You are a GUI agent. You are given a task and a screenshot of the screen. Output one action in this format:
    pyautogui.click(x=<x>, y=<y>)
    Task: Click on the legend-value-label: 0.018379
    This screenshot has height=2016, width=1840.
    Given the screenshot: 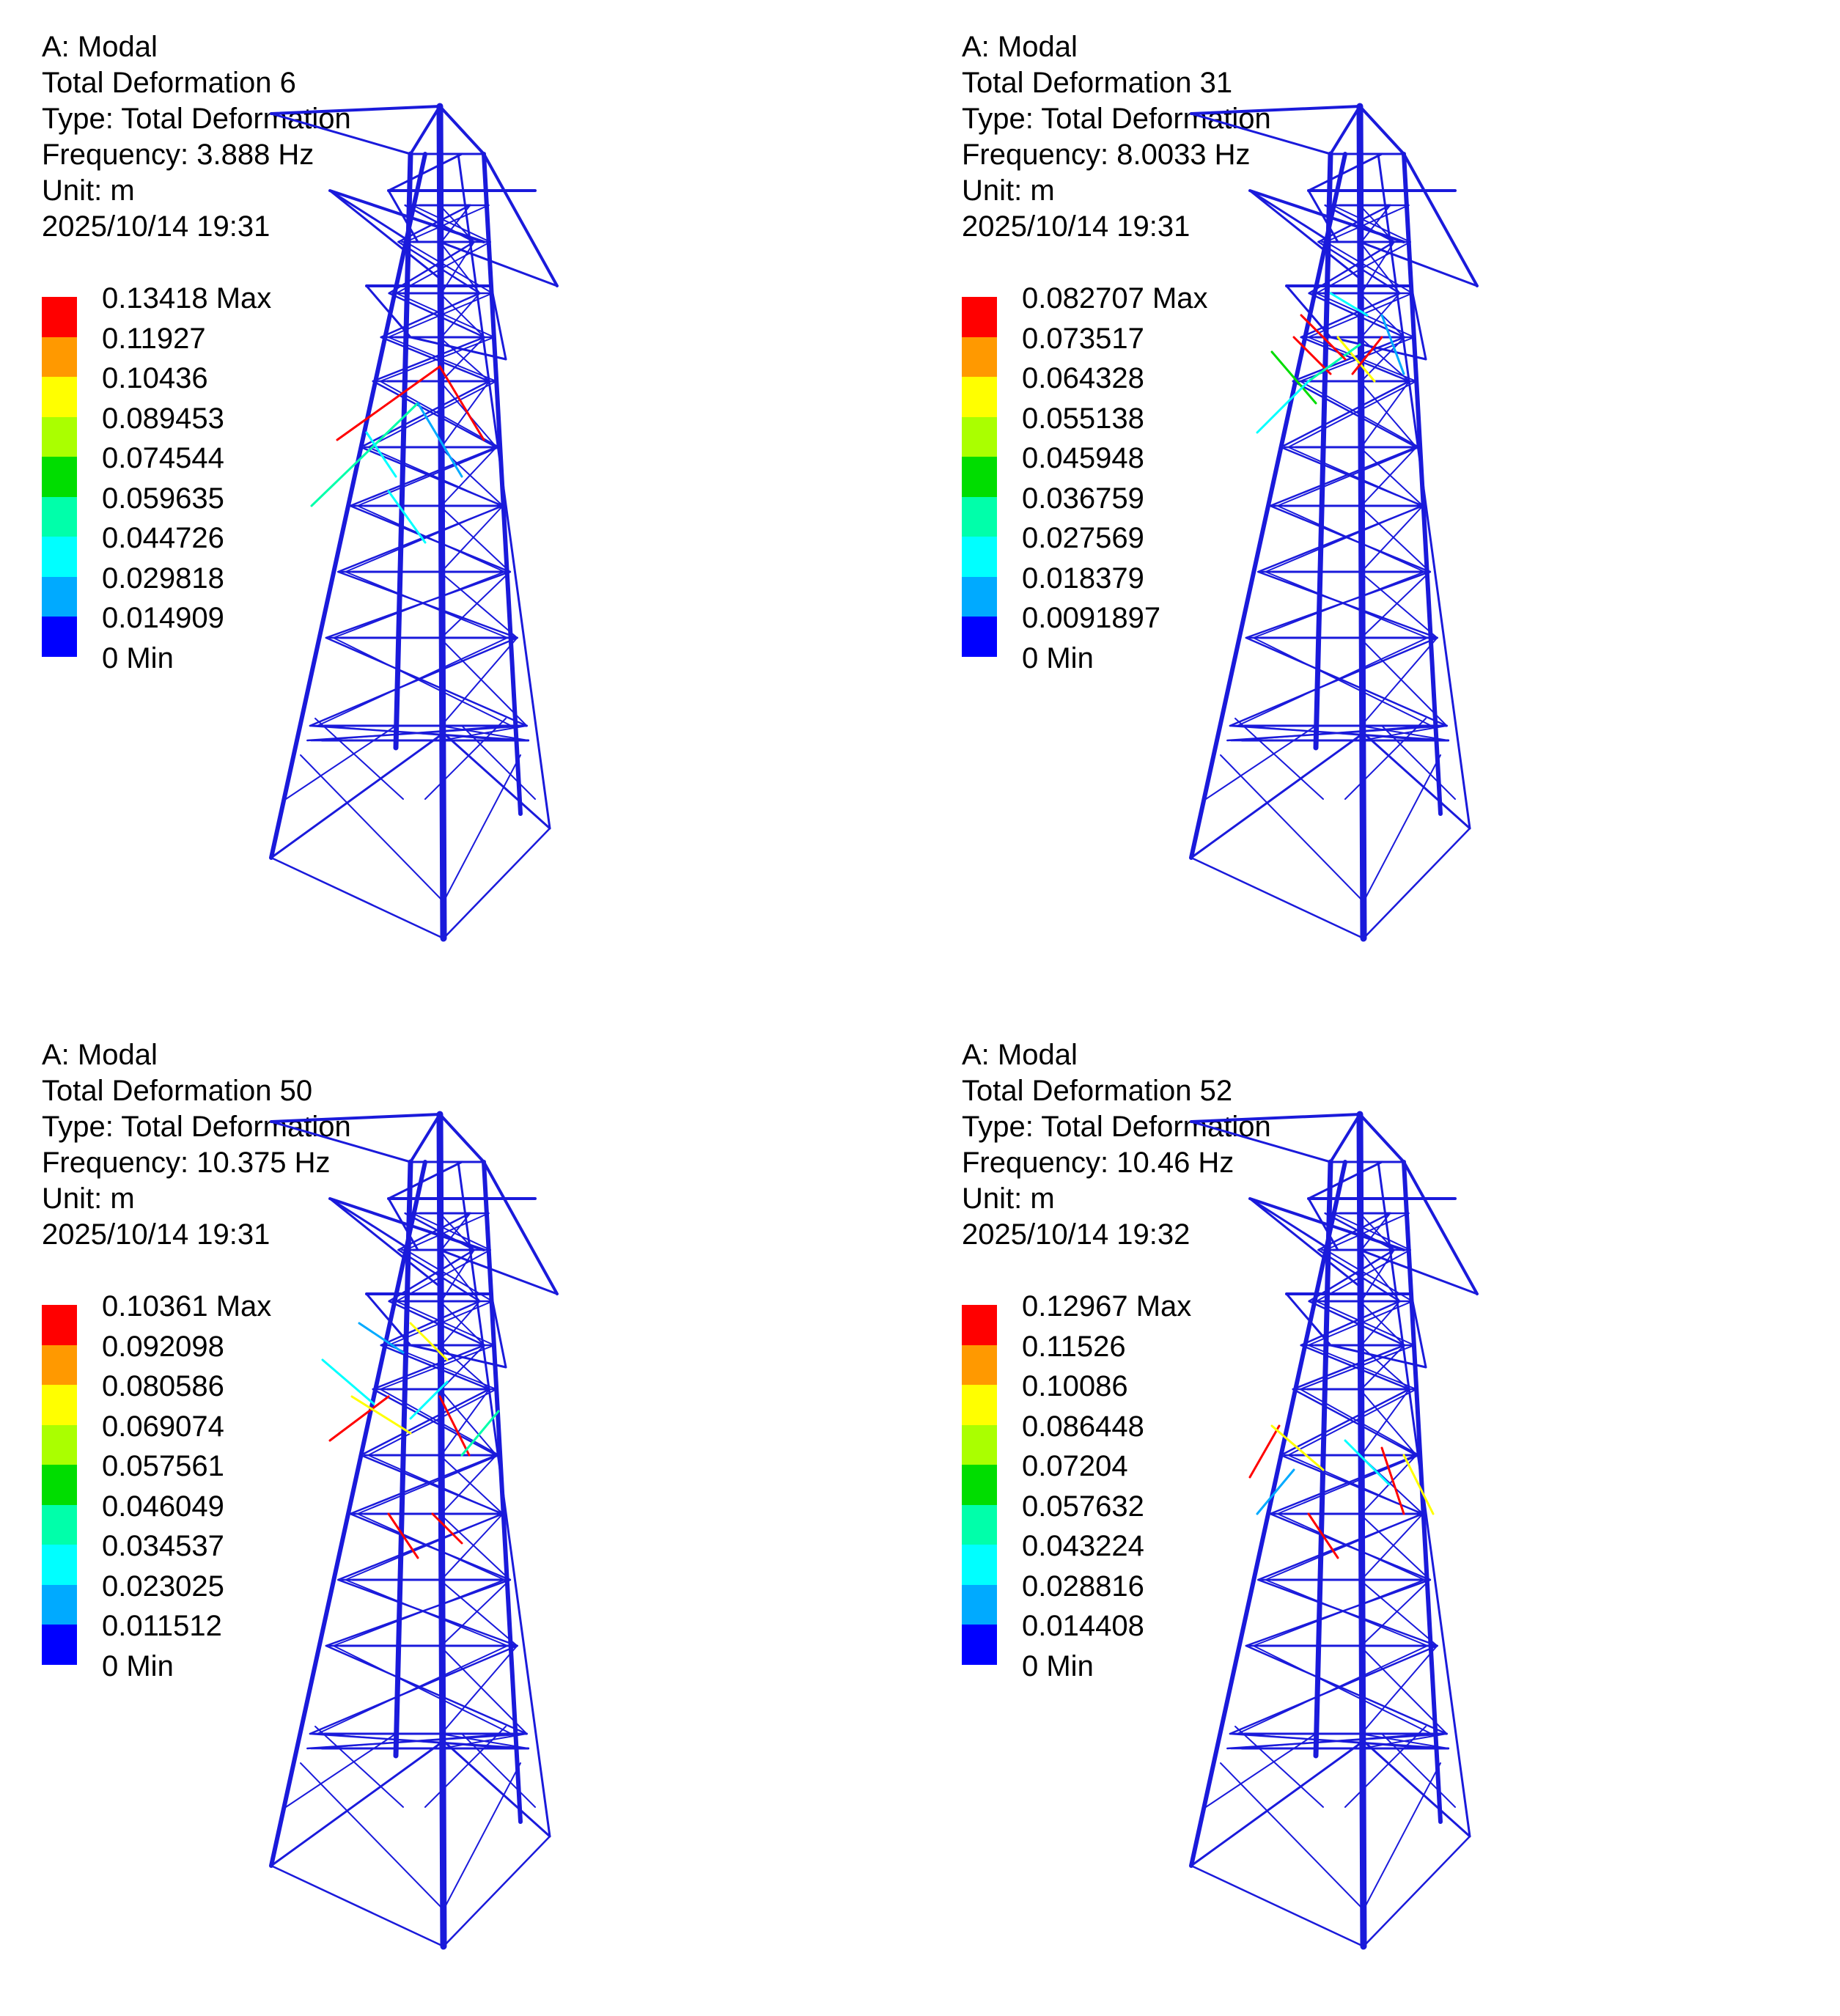 What is the action you would take?
    pyautogui.click(x=1083, y=578)
    